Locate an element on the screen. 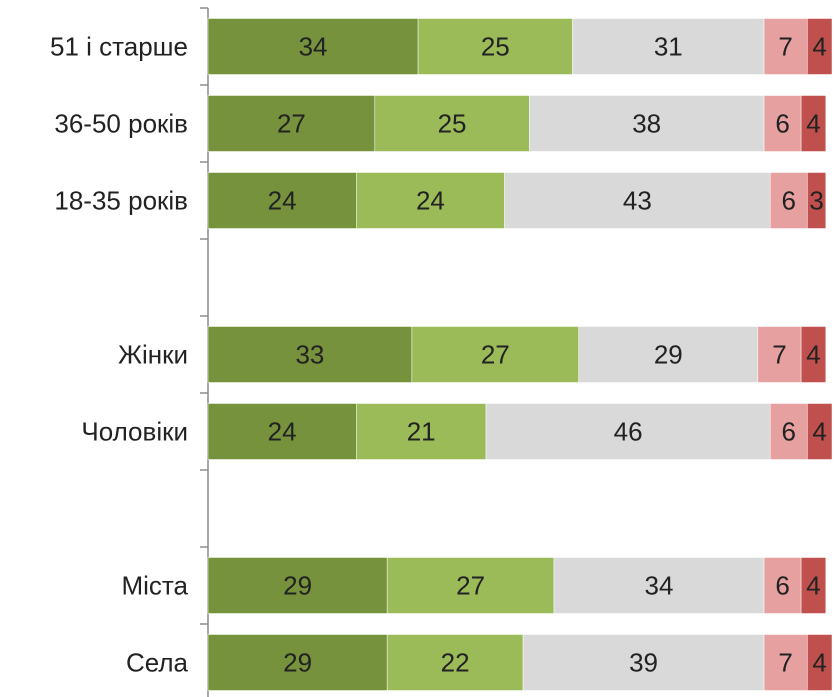 The width and height of the screenshot is (834, 697). category-label: 18-35 років is located at coordinates (121, 201).